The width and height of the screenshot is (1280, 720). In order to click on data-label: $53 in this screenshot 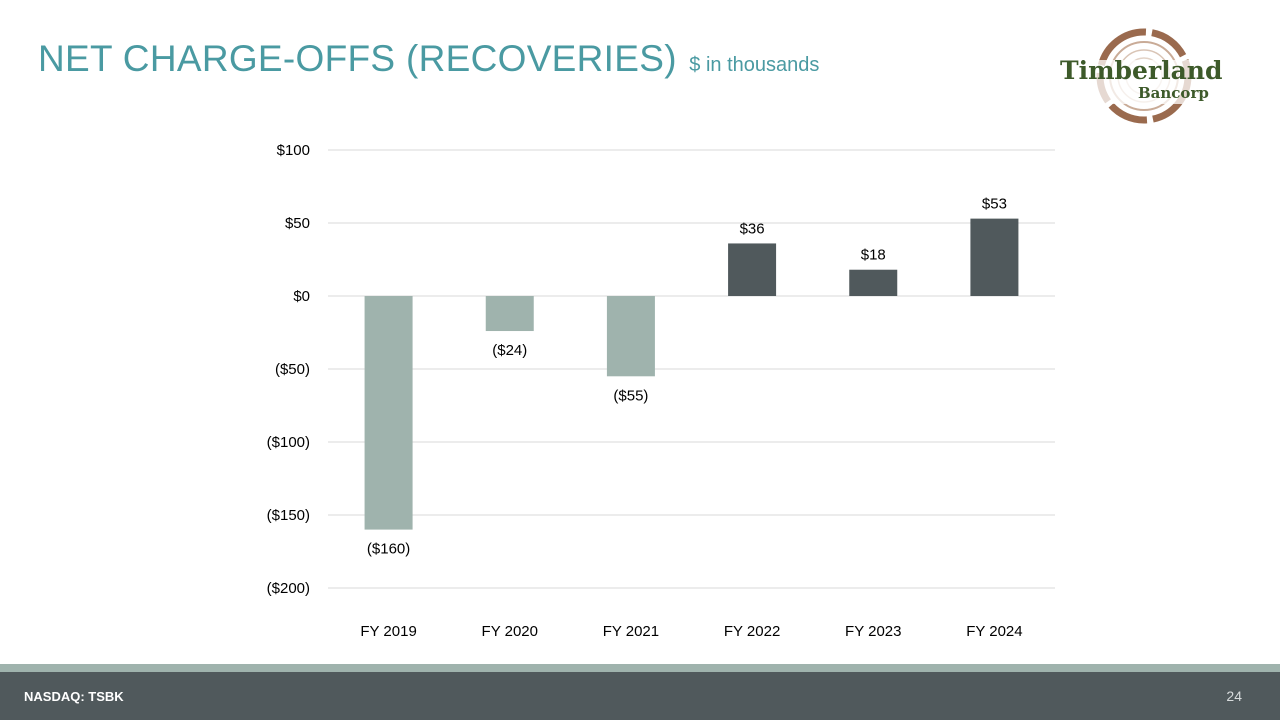, I will do `click(994, 204)`.